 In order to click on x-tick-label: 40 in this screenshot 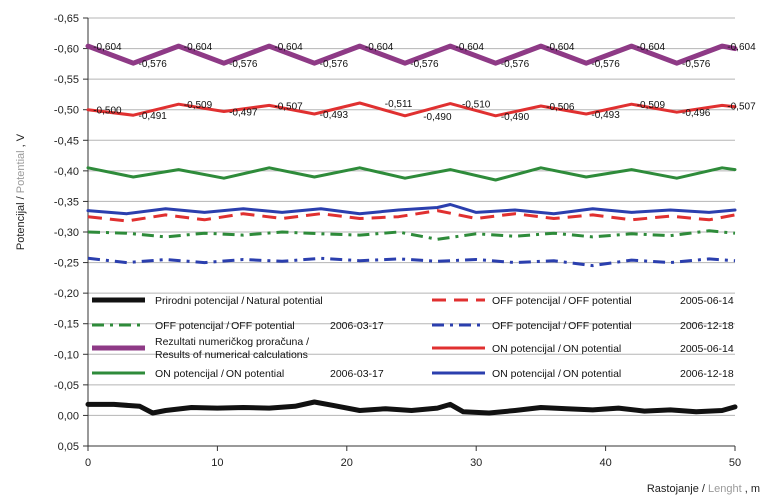, I will do `click(605, 463)`.